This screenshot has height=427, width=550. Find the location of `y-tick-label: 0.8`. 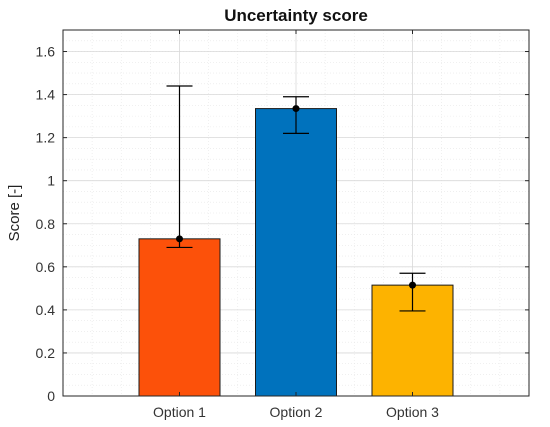

y-tick-label: 0.8 is located at coordinates (46, 224).